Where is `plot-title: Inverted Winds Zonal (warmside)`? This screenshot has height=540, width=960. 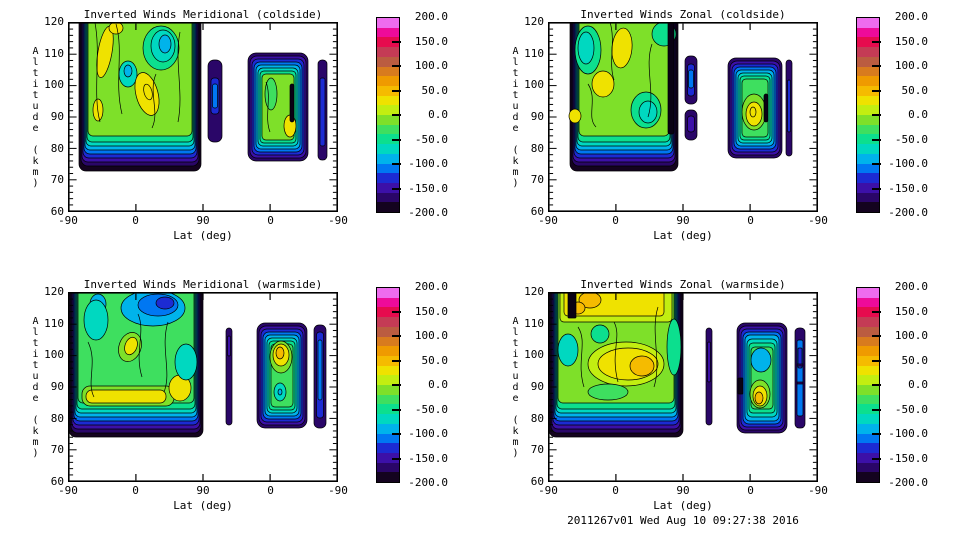
plot-title: Inverted Winds Zonal (warmside) is located at coordinates (683, 284).